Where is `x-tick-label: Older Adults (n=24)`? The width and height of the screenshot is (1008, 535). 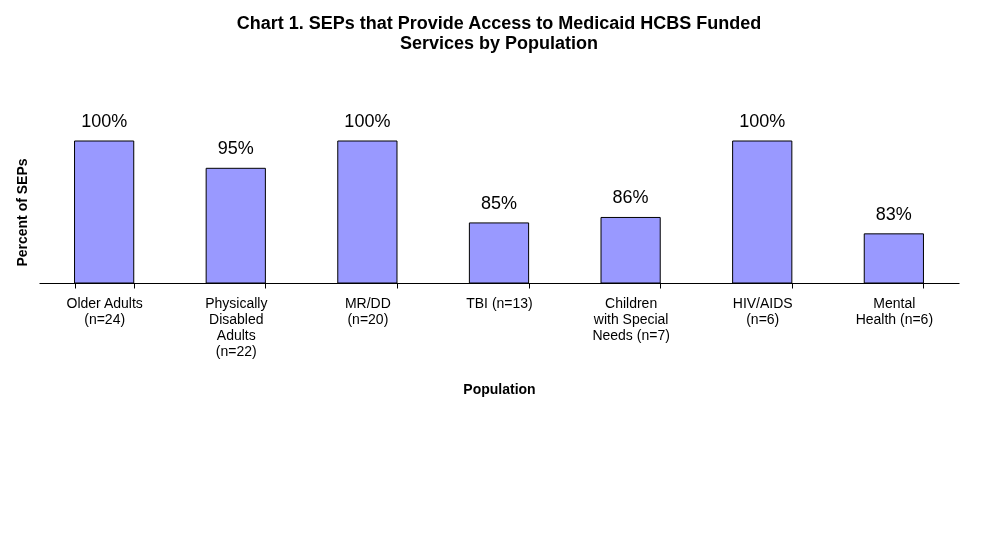 x-tick-label: Older Adults (n=24) is located at coordinates (104, 310).